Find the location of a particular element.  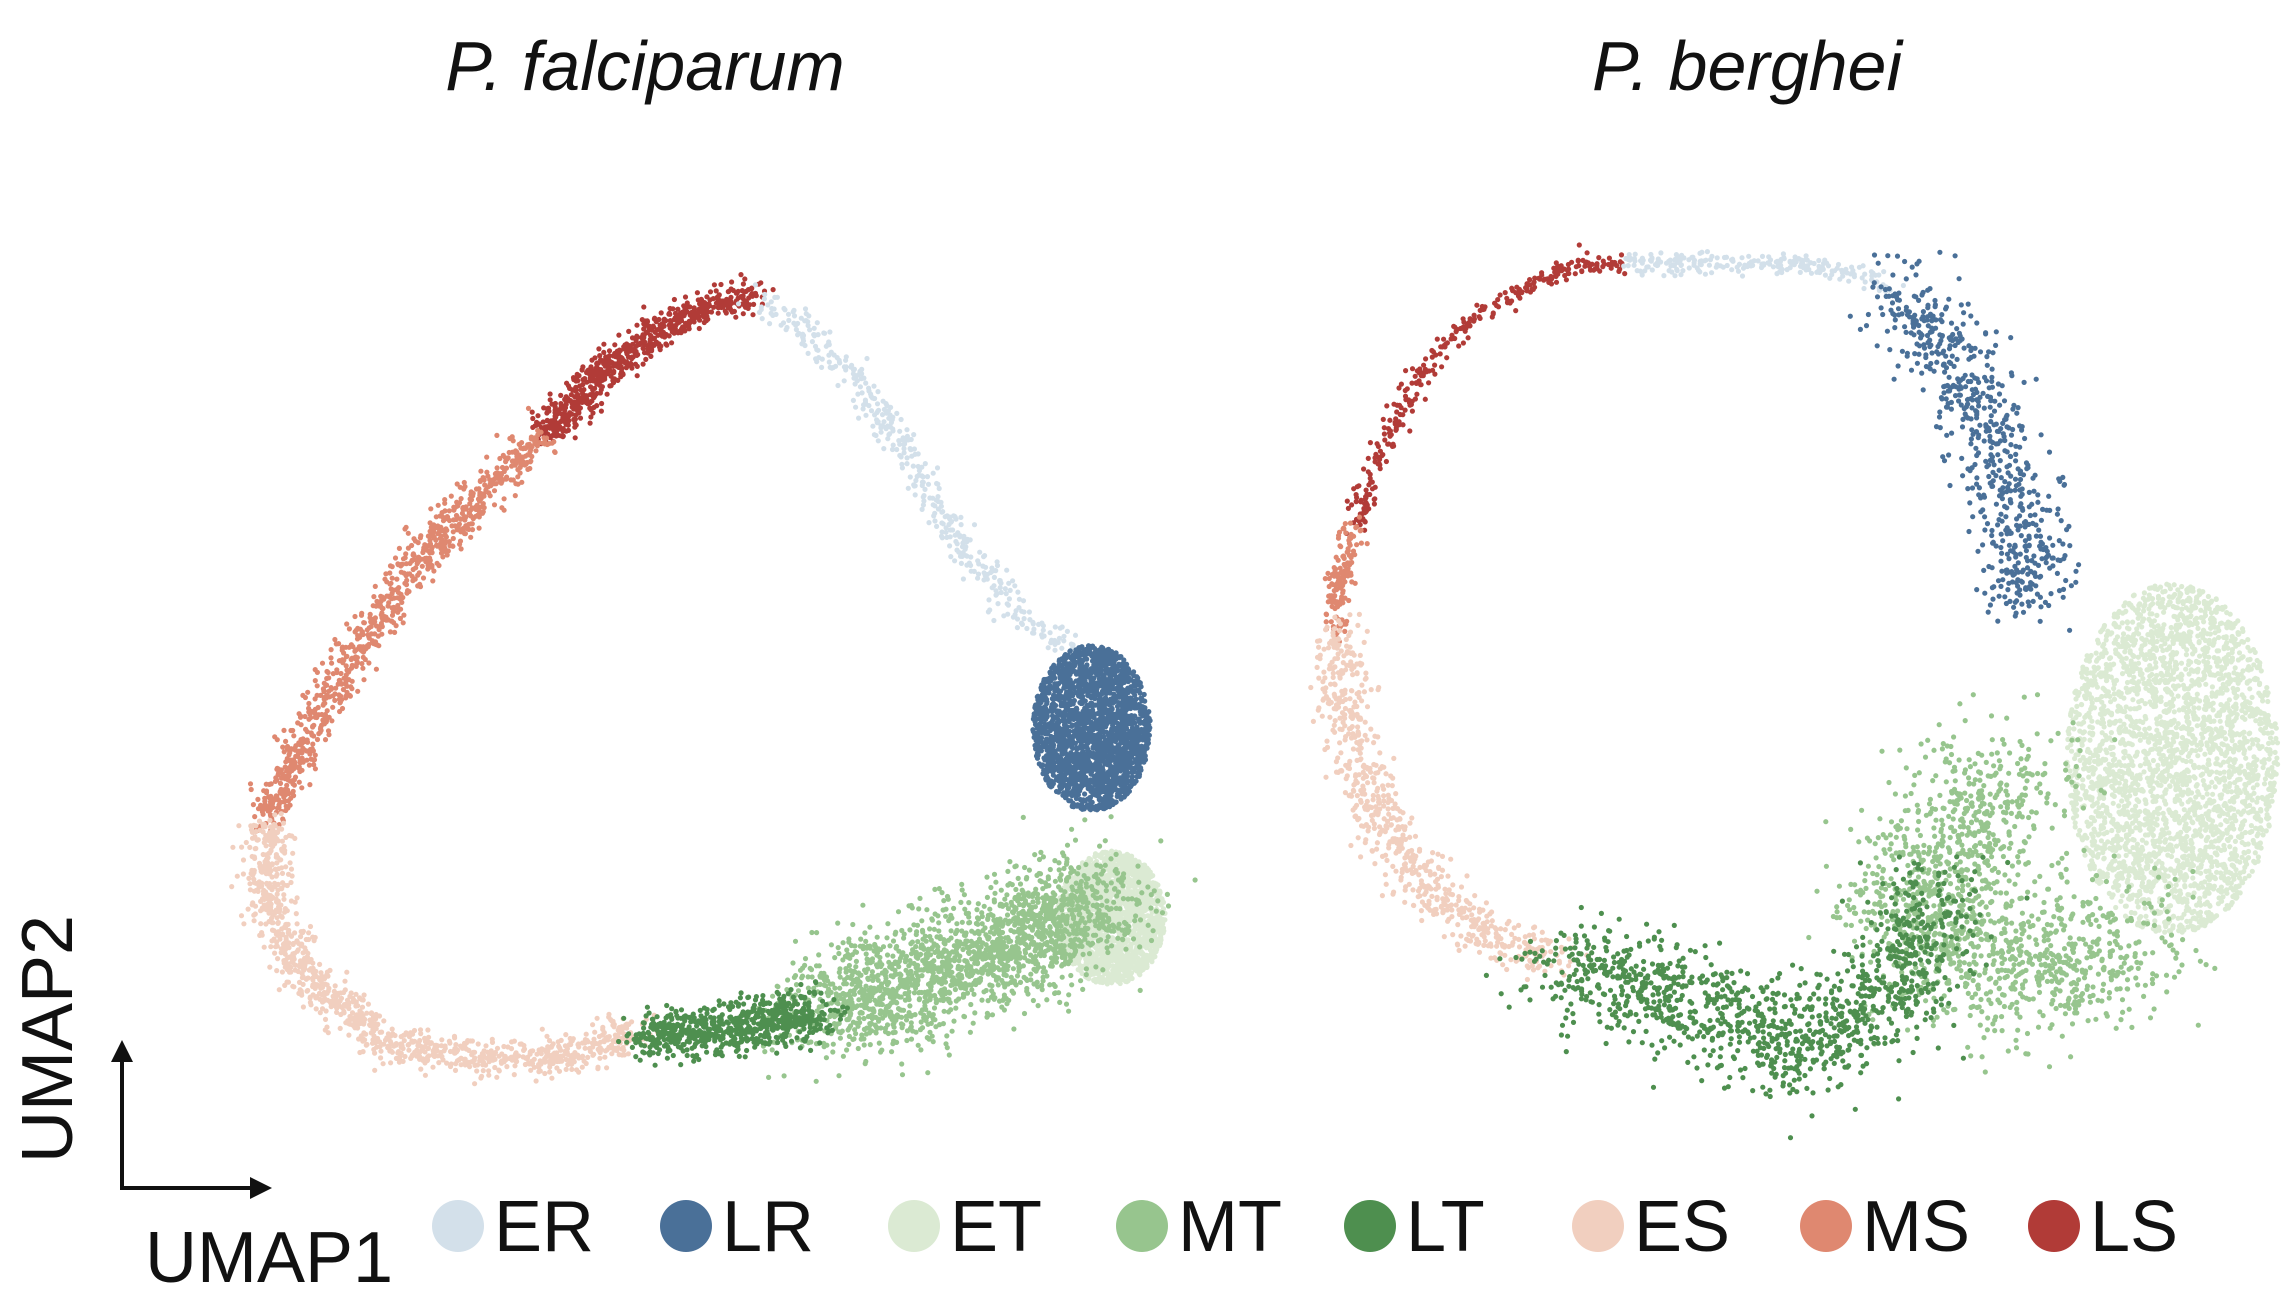

legend-swatch-mt is located at coordinates (1142, 1226).